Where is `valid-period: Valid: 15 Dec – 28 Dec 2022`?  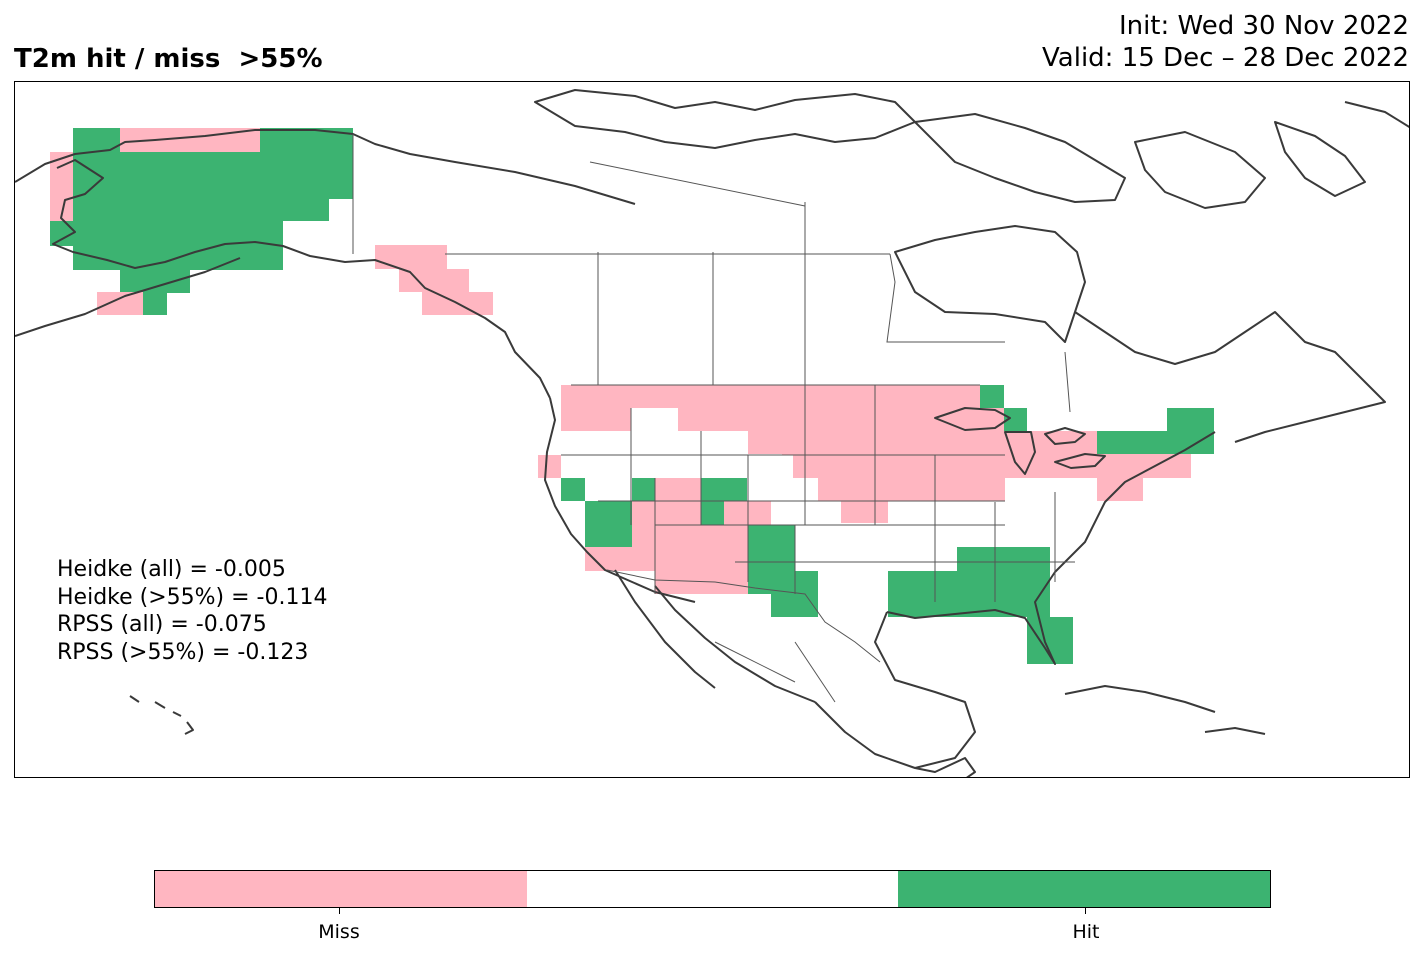 valid-period: Valid: 15 Dec – 28 Dec 2022 is located at coordinates (1225, 58).